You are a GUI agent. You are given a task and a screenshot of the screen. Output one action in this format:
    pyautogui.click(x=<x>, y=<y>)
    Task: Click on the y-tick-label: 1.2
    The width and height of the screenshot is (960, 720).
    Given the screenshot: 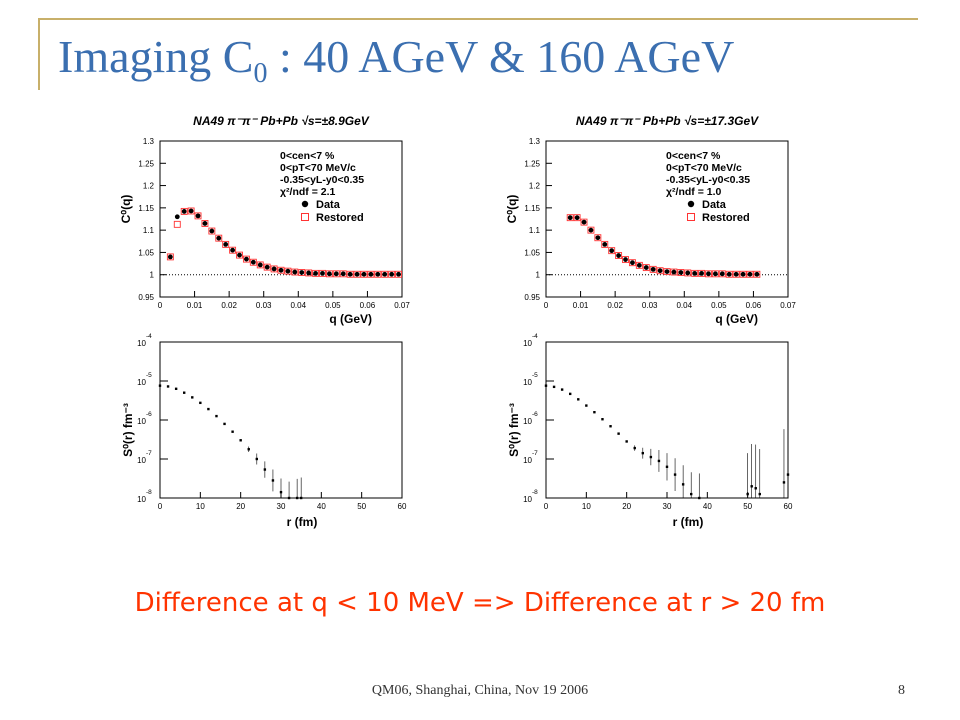 What is the action you would take?
    pyautogui.click(x=535, y=186)
    